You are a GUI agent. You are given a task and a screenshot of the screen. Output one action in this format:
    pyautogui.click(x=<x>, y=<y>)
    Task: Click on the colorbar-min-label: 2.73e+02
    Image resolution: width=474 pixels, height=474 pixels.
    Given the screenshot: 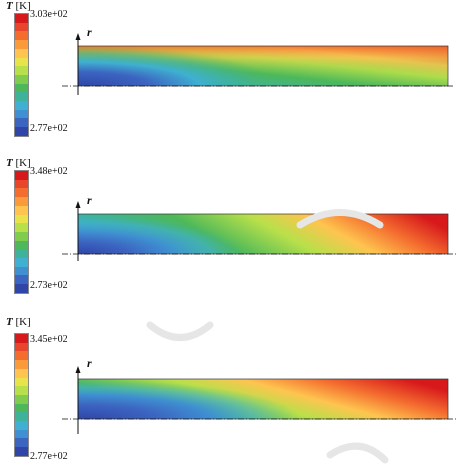 What is the action you would take?
    pyautogui.click(x=49, y=285)
    